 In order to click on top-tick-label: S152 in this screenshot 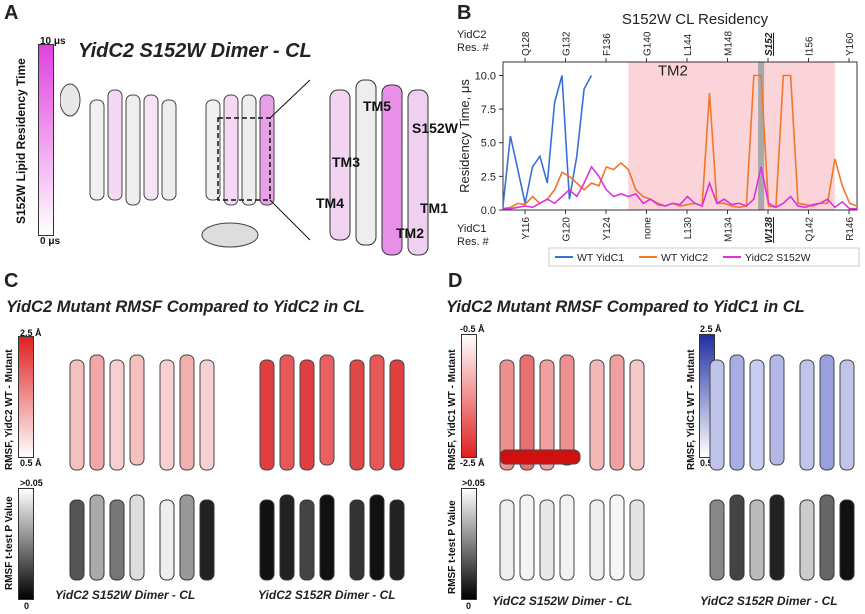, I will do `click(769, 44)`.